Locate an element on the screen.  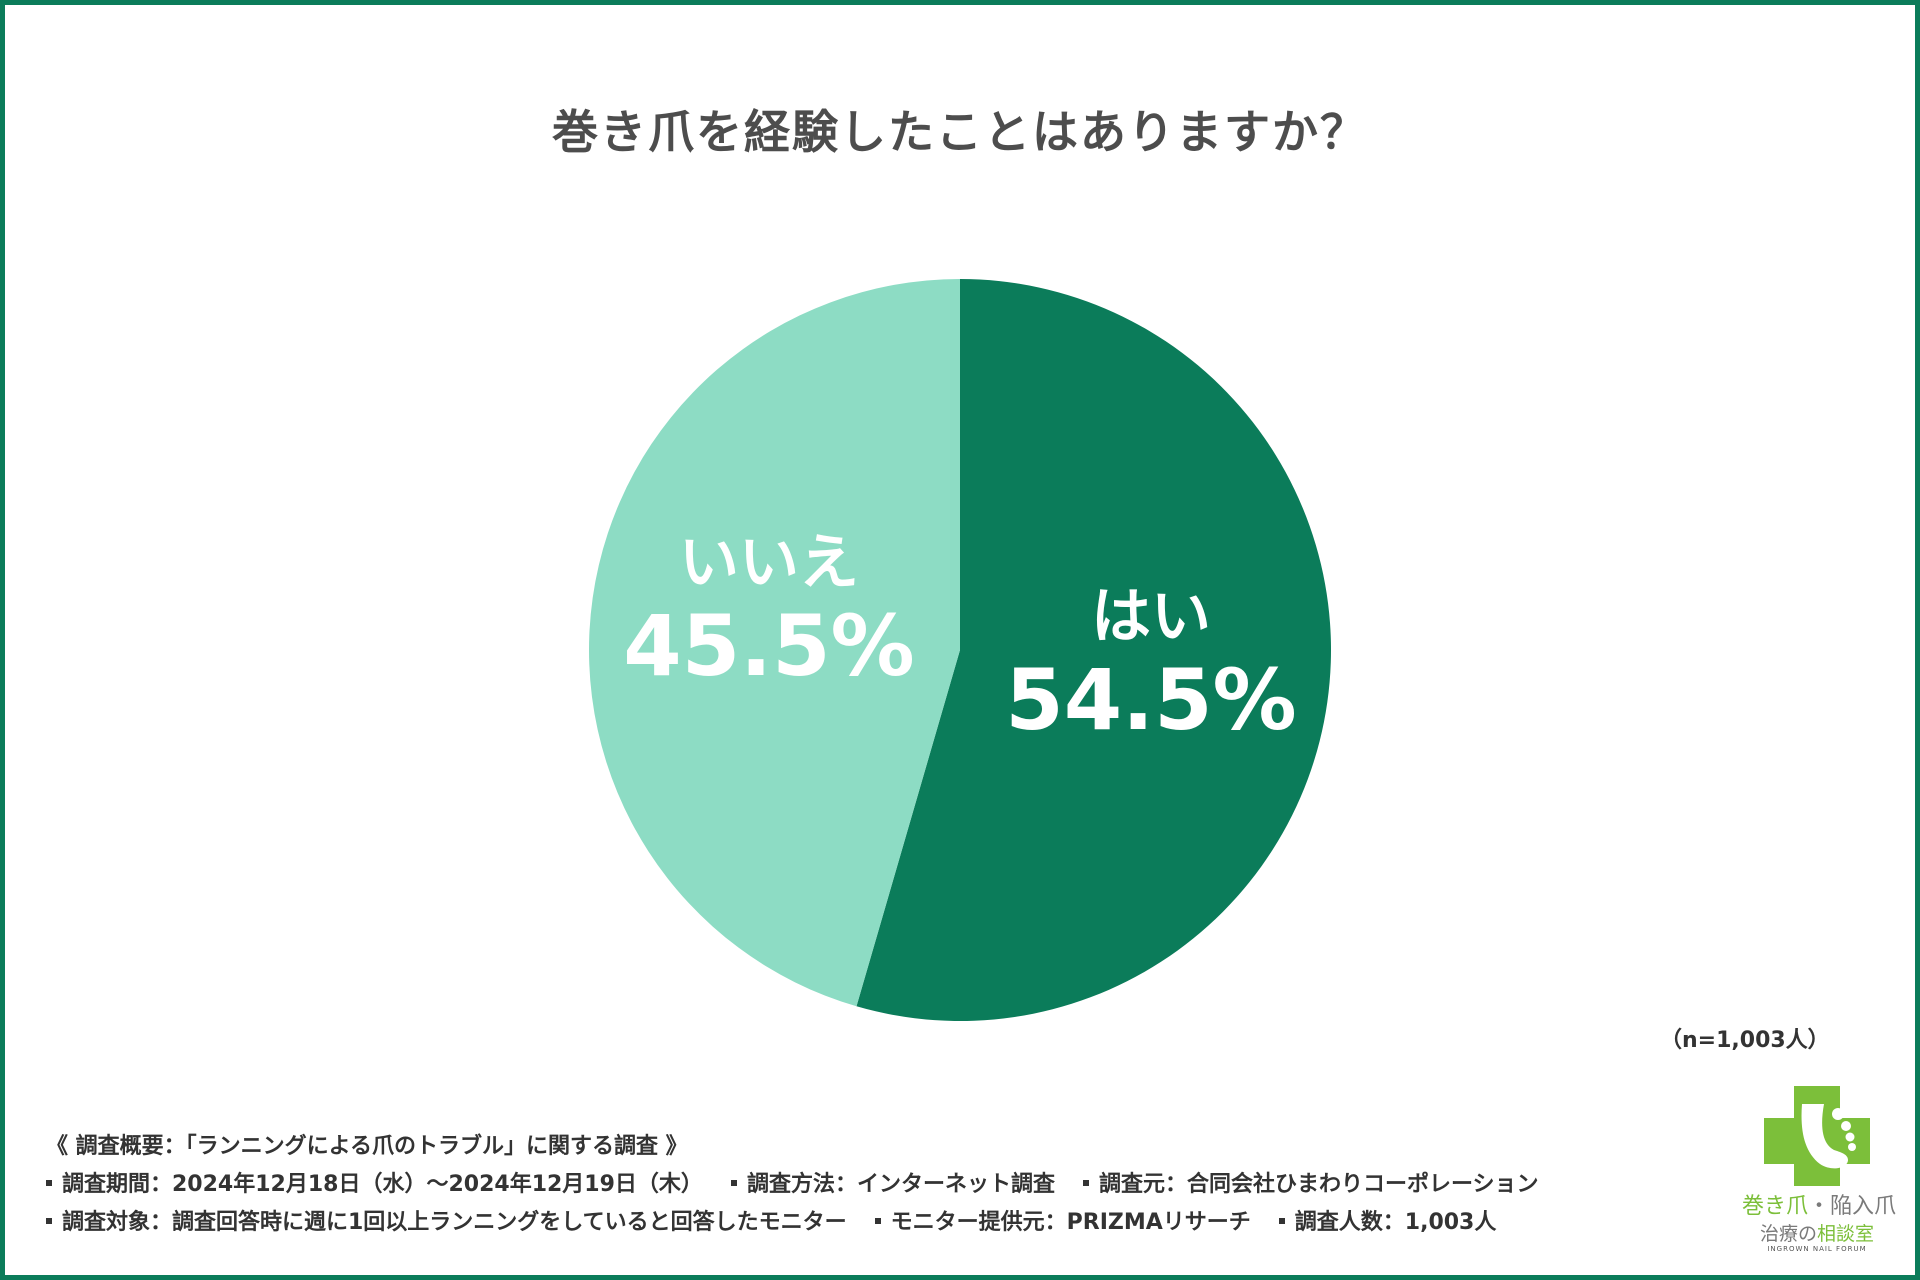
logo-subtitle: 治療の相談室 is located at coordinates (1817, 1234).